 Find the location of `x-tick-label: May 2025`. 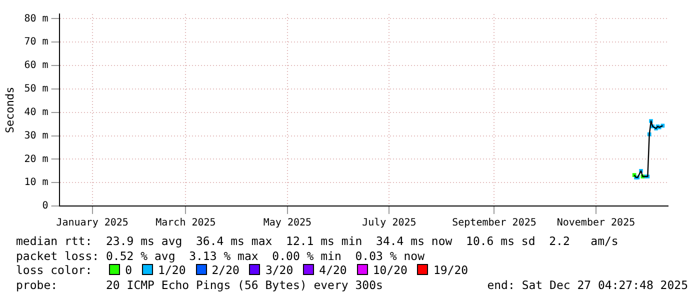

x-tick-label: May 2025 is located at coordinates (287, 223).